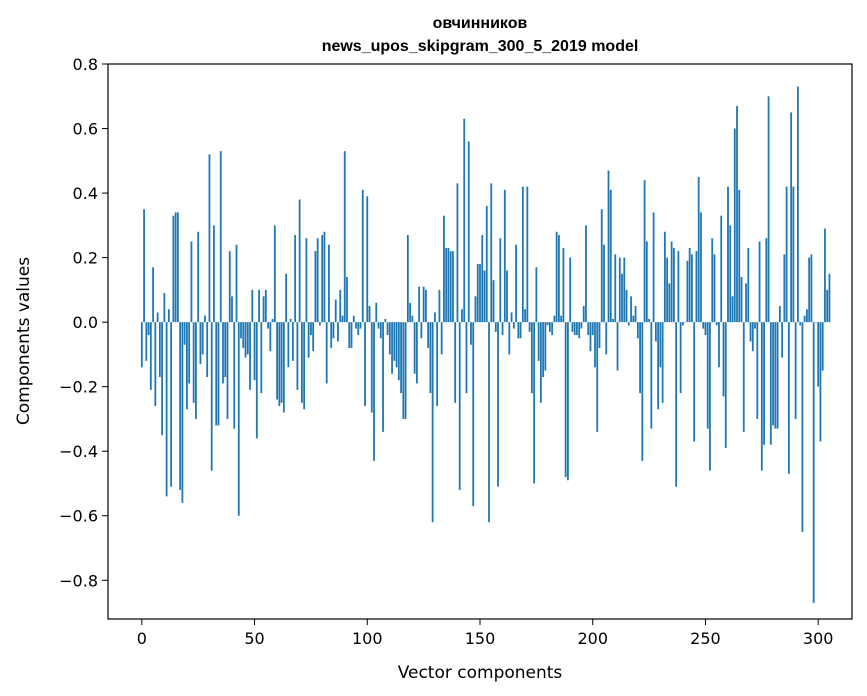 This screenshot has height=696, width=867. I want to click on x-axis: 0 50 100 150 200 250 300, so click(485, 633).